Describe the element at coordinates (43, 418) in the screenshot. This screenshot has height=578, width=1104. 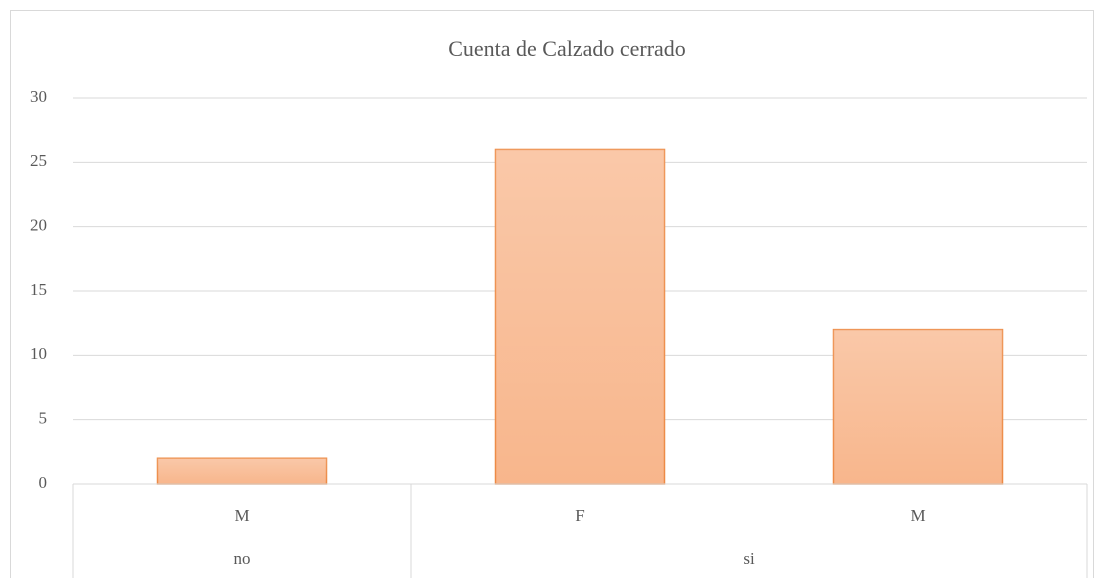
I see `y-tick-label: 5` at that location.